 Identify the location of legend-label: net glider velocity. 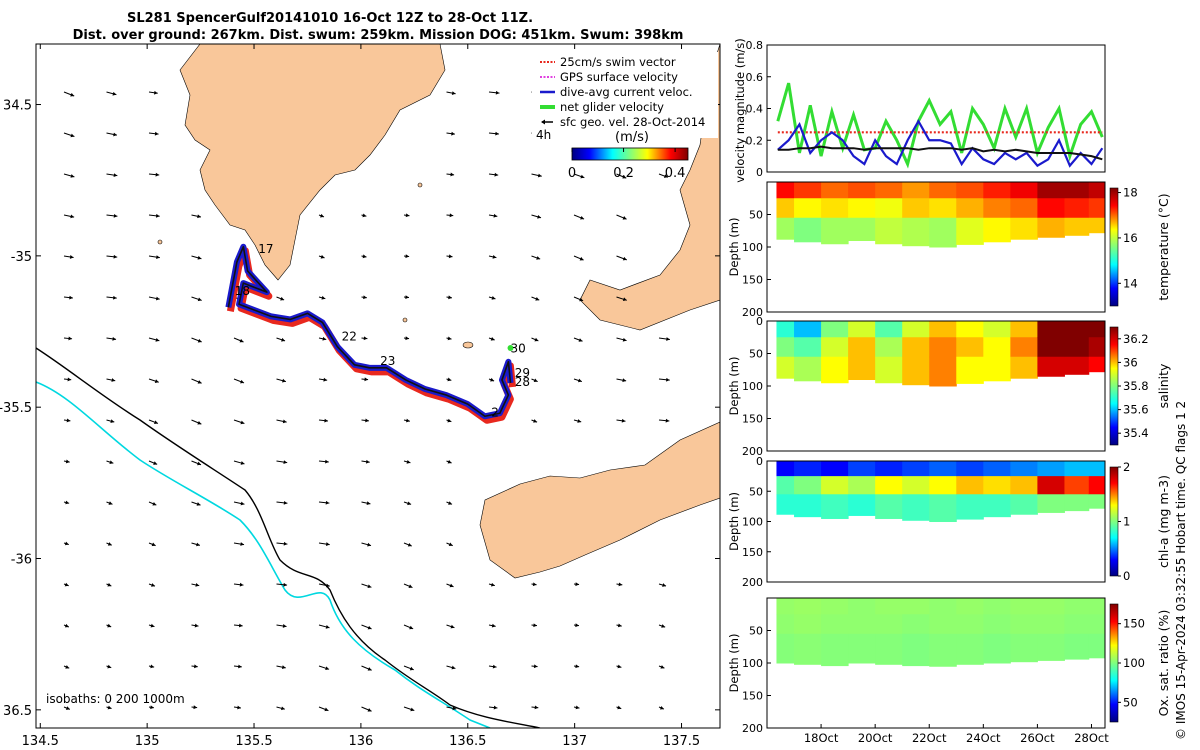
(612, 107).